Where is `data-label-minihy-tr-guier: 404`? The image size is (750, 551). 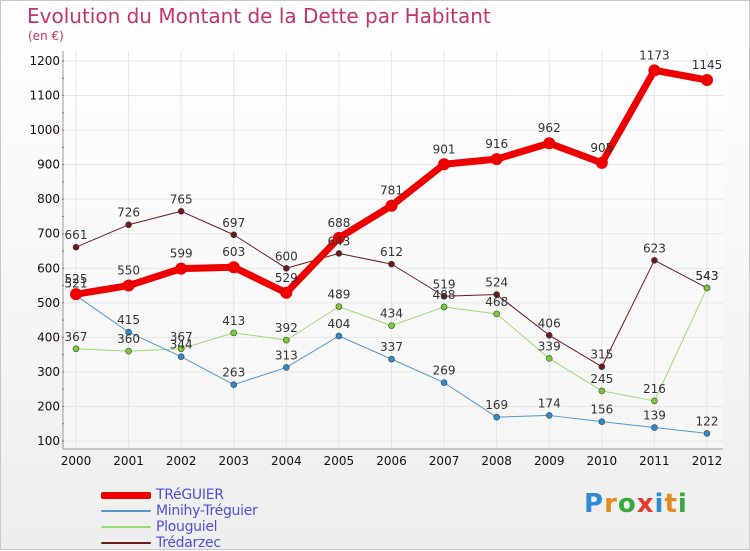 data-label-minihy-tr-guier: 404 is located at coordinates (338, 324).